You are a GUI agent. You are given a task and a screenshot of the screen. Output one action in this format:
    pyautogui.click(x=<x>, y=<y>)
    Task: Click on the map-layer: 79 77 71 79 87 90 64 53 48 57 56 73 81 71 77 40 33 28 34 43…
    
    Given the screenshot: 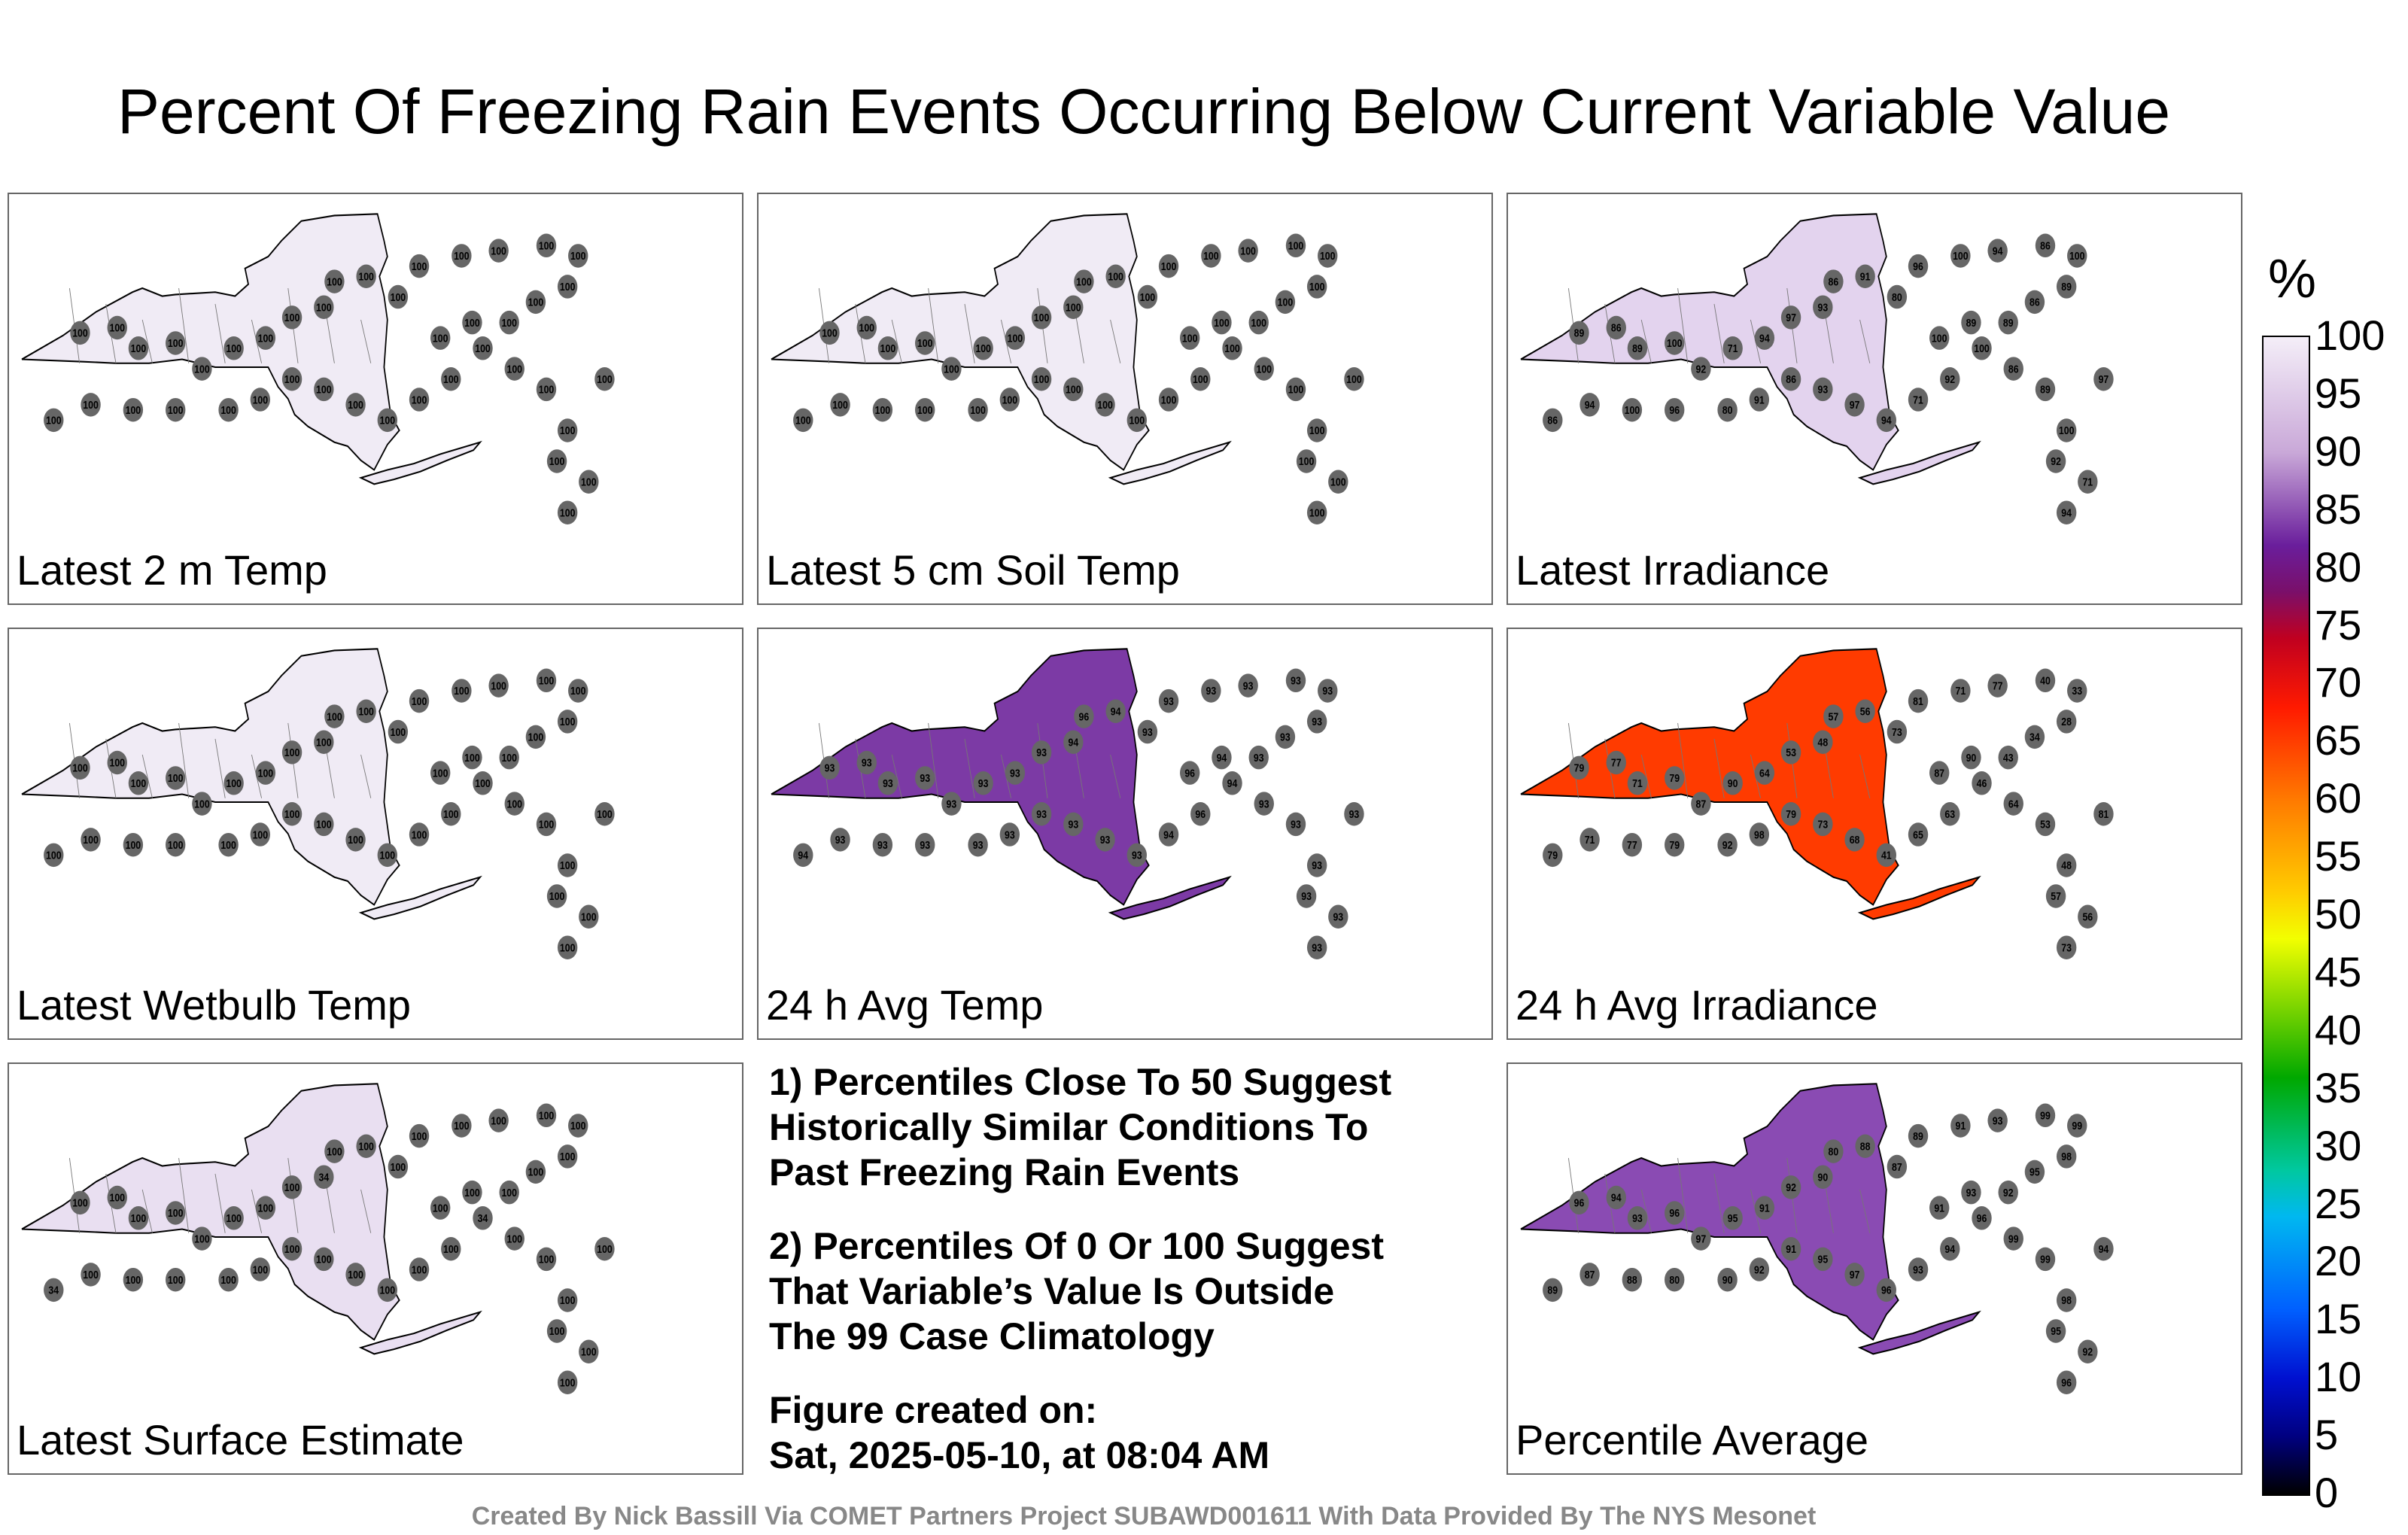 What is the action you would take?
    pyautogui.click(x=1817, y=803)
    